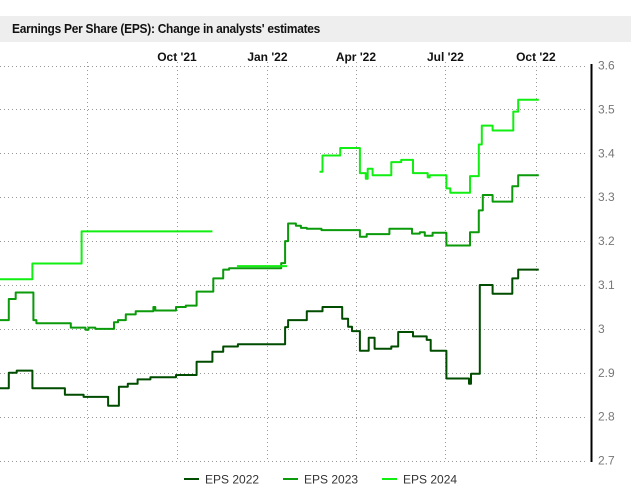 The height and width of the screenshot is (495, 631). I want to click on y-tick-label: 3.1, so click(606, 285).